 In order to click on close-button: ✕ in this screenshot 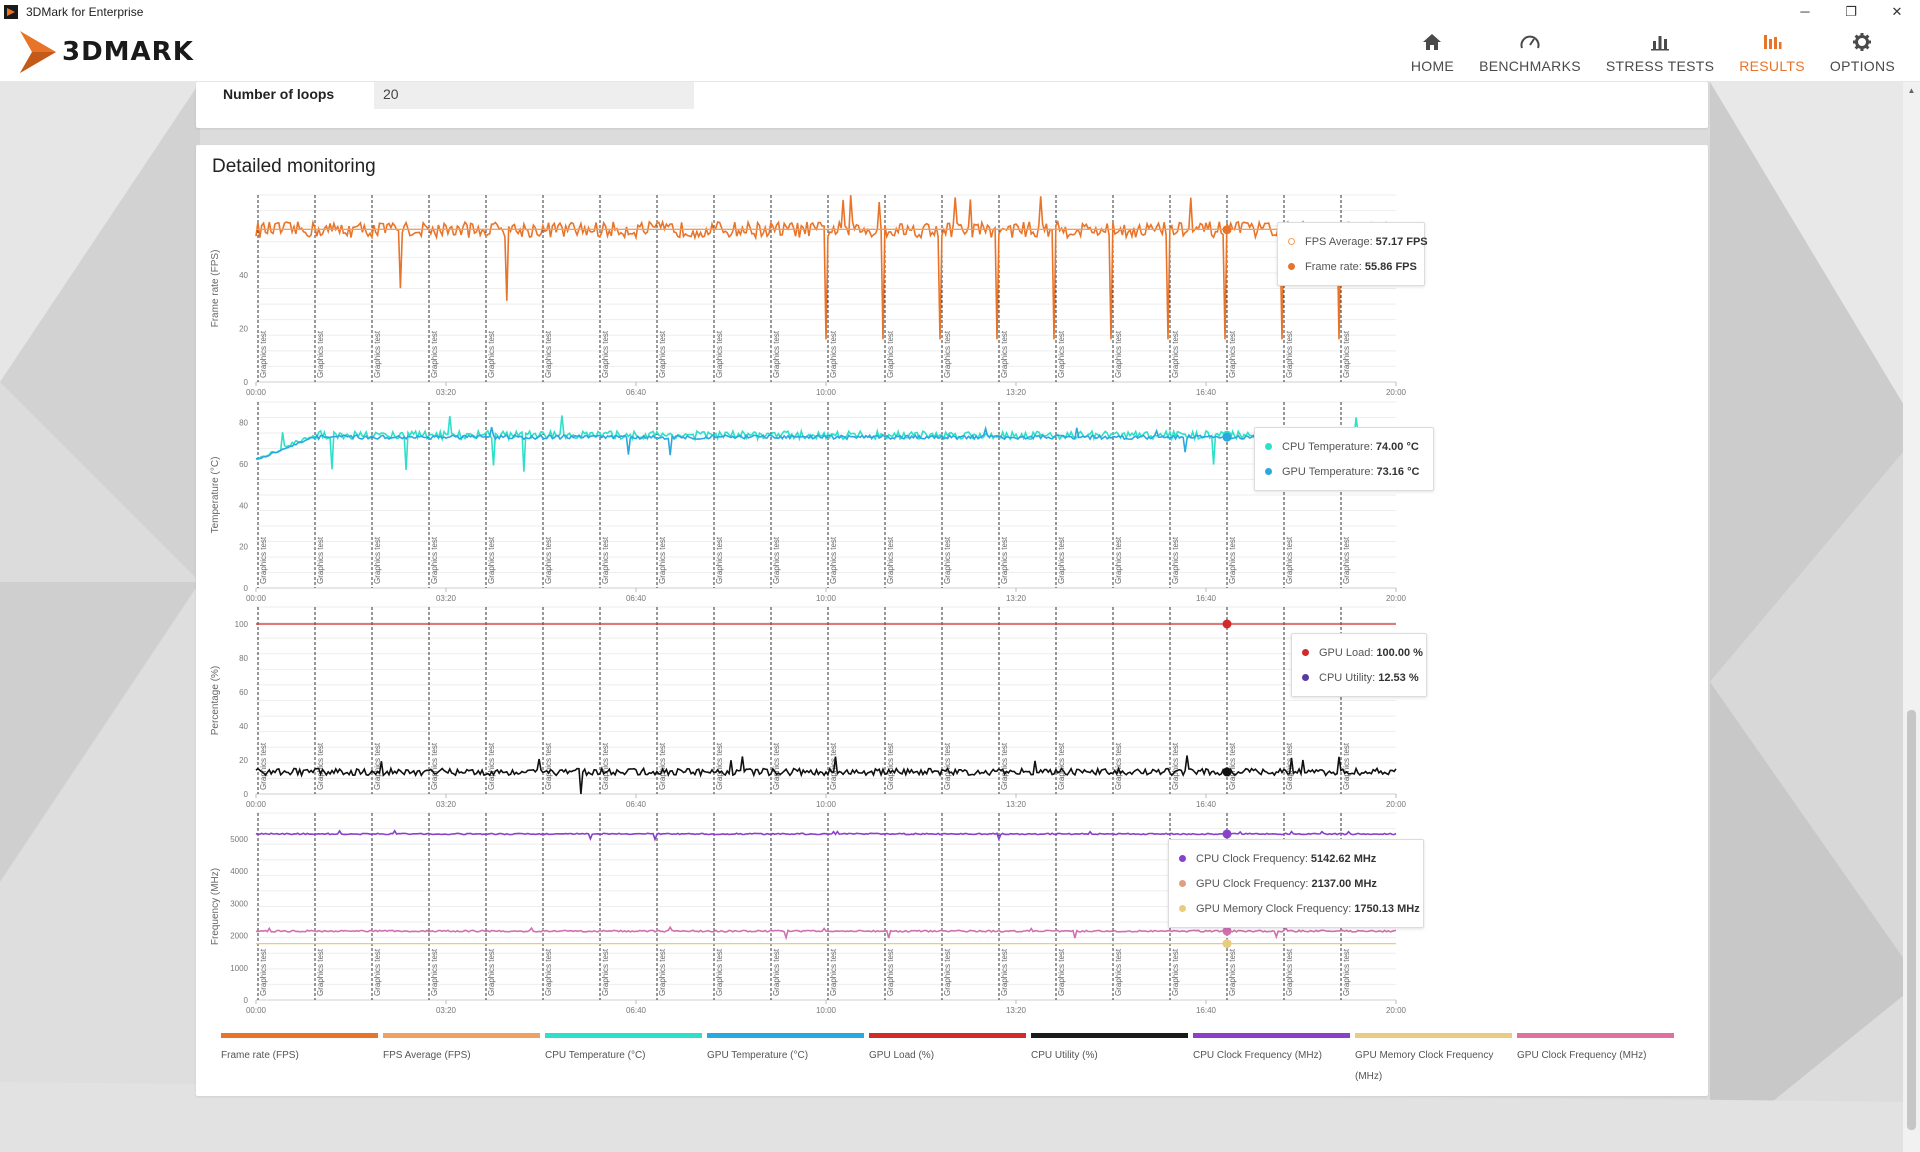, I will do `click(1897, 11)`.